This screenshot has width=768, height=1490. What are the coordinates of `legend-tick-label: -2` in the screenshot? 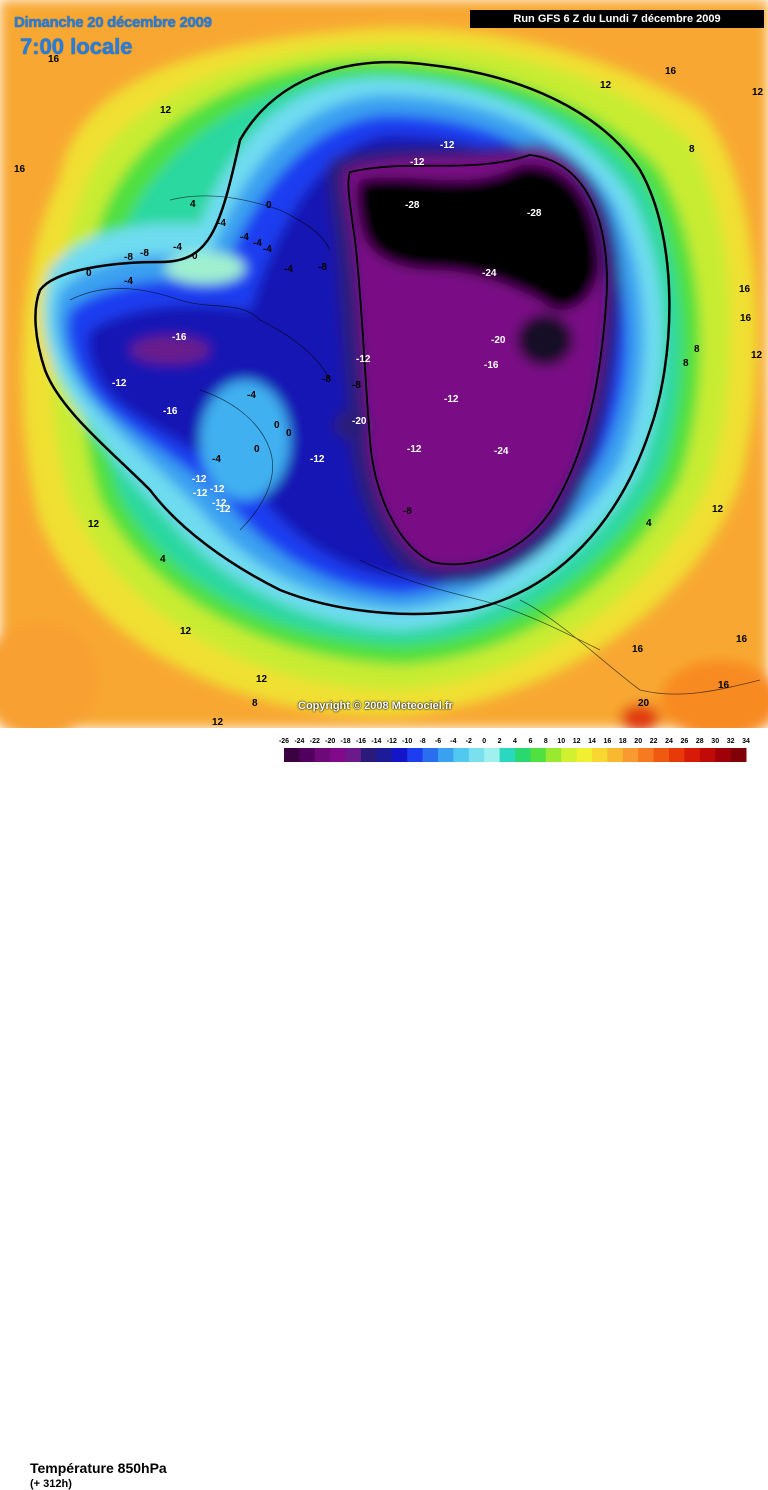 It's located at (469, 741).